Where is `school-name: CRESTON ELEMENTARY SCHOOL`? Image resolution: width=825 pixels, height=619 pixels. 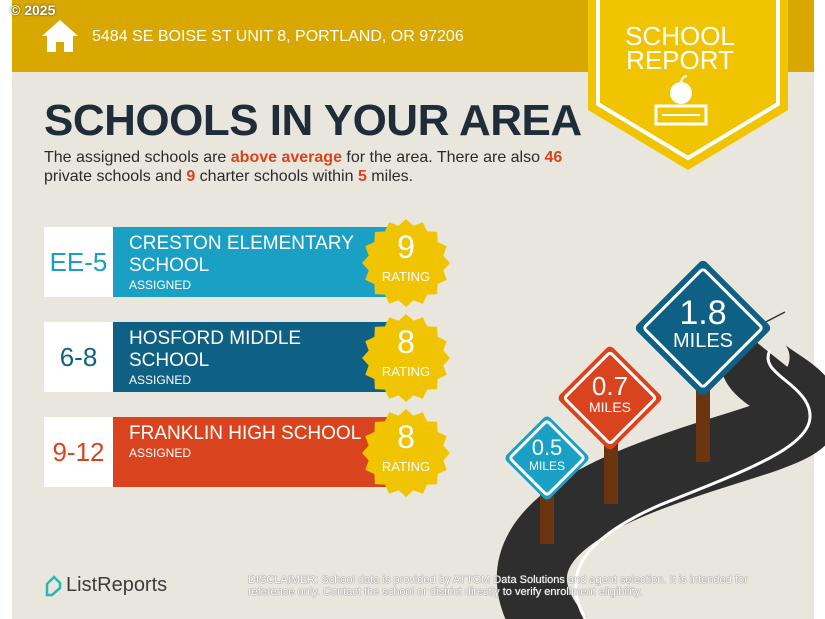
school-name: CRESTON ELEMENTARY SCHOOL is located at coordinates (241, 254).